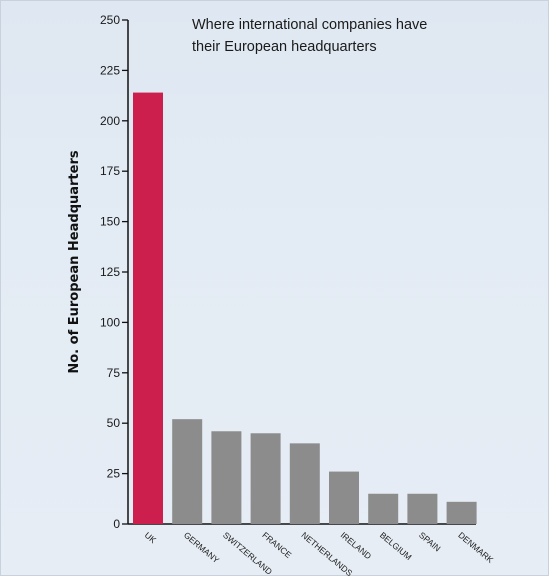 The height and width of the screenshot is (576, 549). Describe the element at coordinates (74, 262) in the screenshot. I see `y-axis-title: No. of European Headquarters` at that location.